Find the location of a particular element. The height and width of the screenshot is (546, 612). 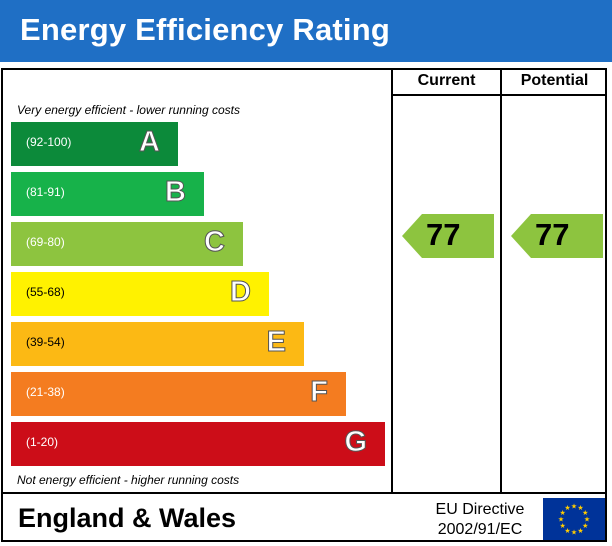

current-column-header: Current is located at coordinates (446, 80).